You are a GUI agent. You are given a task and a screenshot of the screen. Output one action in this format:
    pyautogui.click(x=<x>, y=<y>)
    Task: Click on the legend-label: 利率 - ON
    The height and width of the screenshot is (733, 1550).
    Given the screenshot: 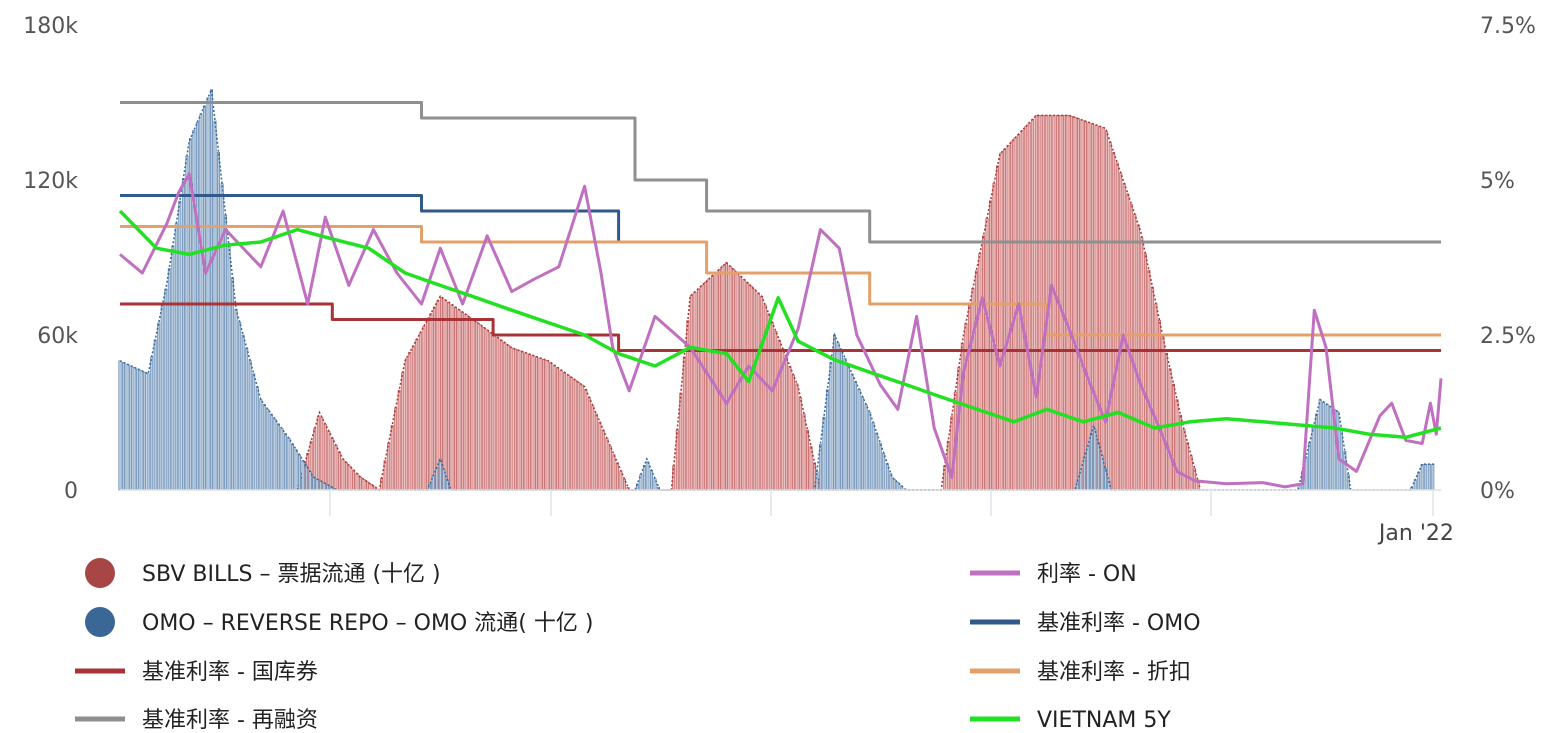 What is the action you would take?
    pyautogui.click(x=1087, y=574)
    